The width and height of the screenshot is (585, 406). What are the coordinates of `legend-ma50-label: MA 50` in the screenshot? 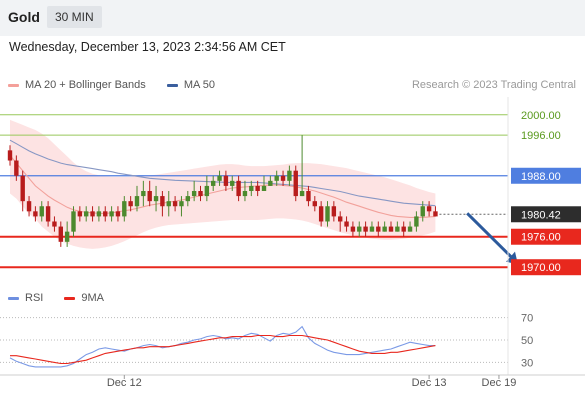 It's located at (199, 85).